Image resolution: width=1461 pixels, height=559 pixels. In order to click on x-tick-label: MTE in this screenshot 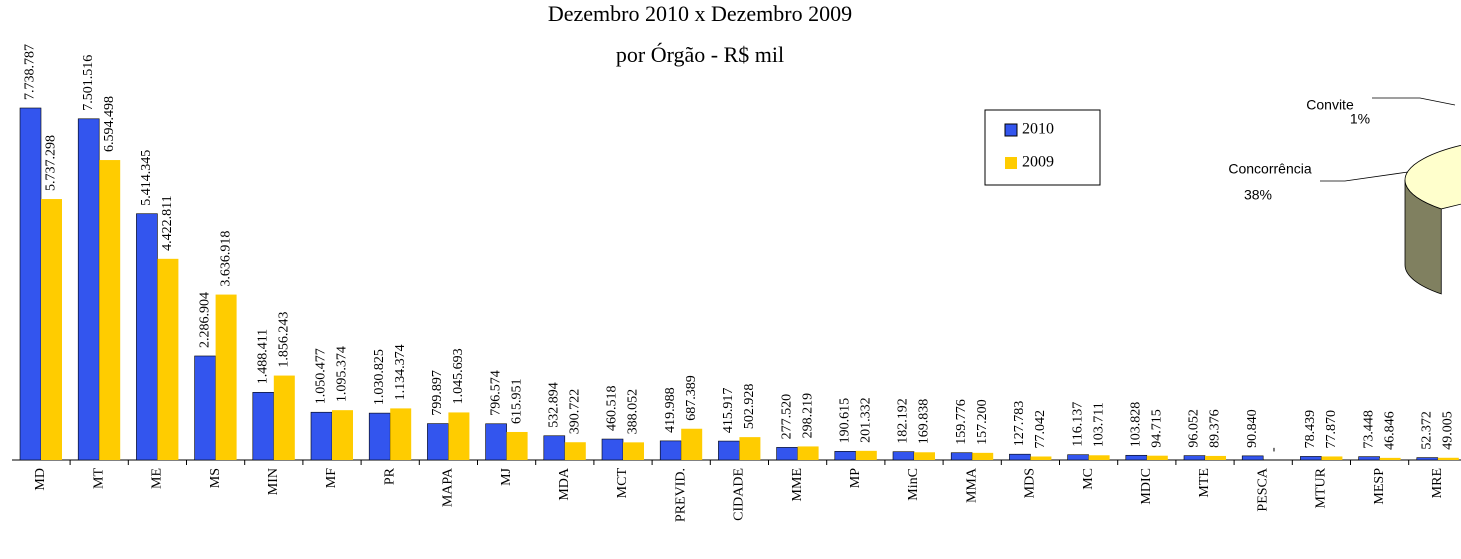, I will do `click(1204, 483)`.